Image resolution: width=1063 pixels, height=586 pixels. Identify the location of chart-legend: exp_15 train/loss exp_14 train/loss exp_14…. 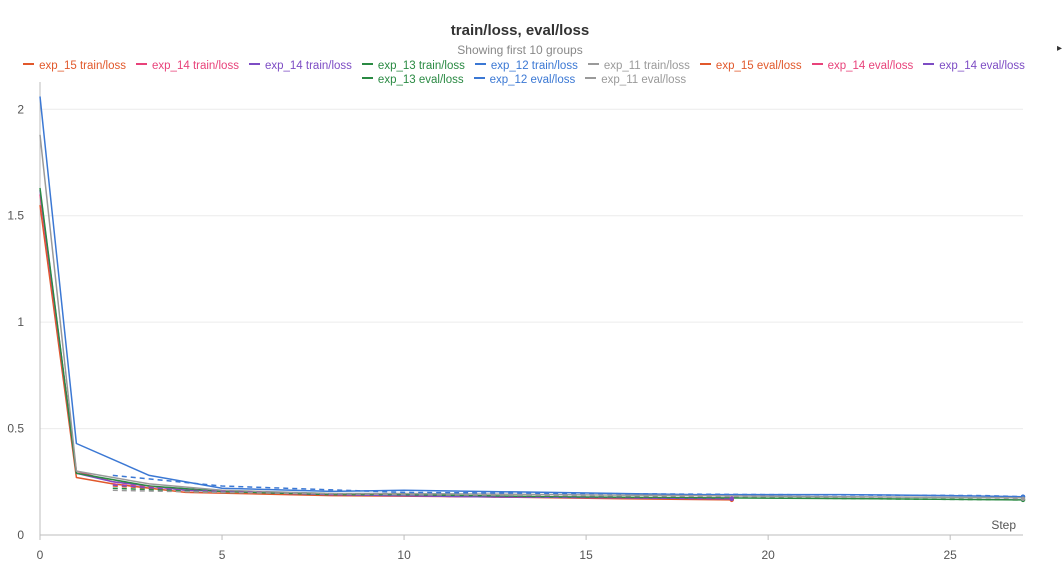
(524, 73).